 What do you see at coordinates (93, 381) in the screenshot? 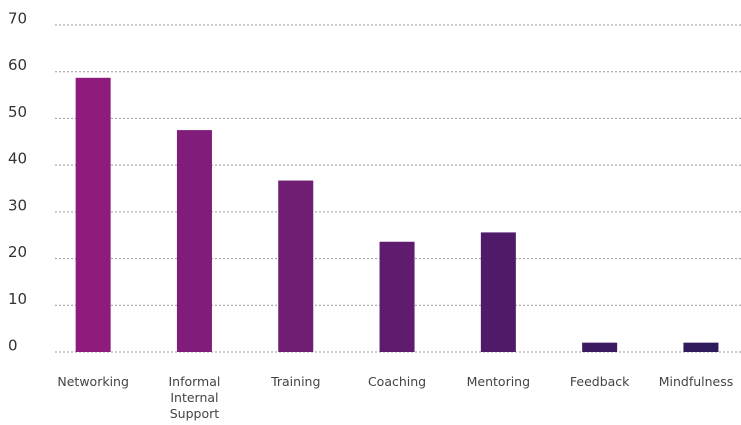
I see `x-tick-label: Networking` at bounding box center [93, 381].